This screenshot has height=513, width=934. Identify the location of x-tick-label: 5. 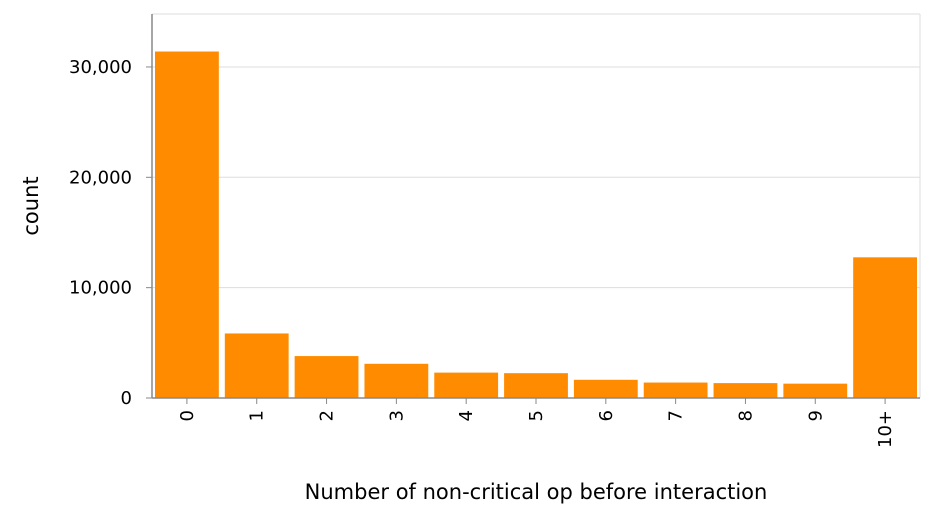
(536, 415).